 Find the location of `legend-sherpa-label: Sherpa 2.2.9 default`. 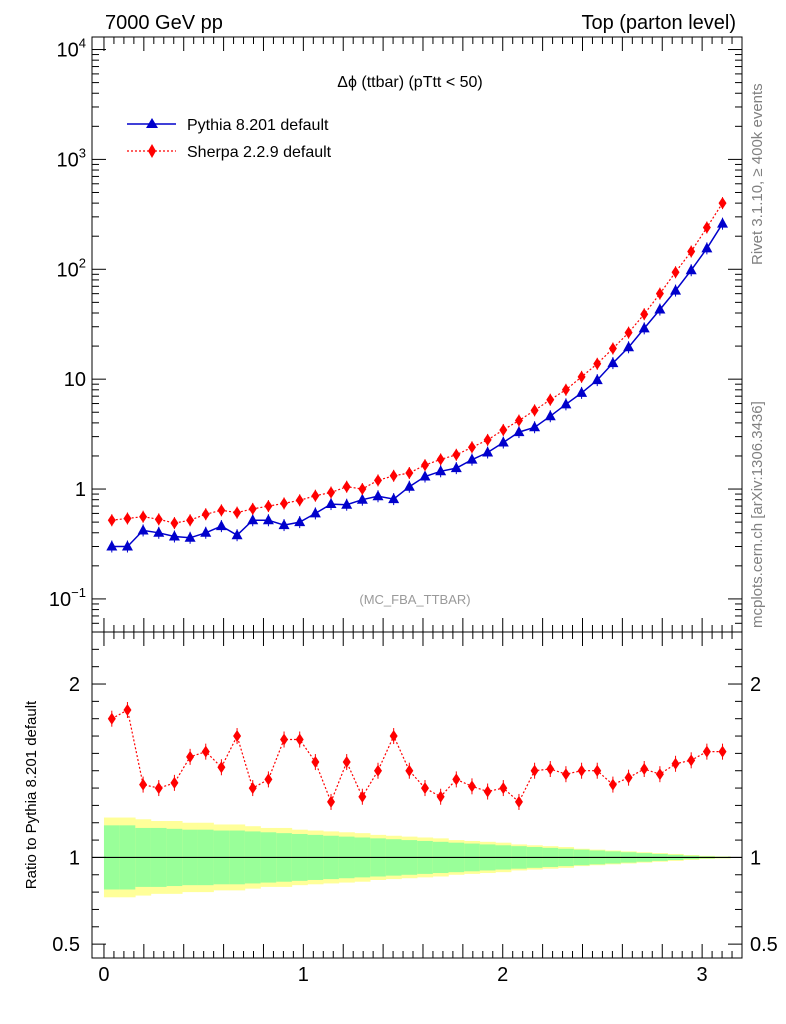

legend-sherpa-label: Sherpa 2.2.9 default is located at coordinates (259, 152).